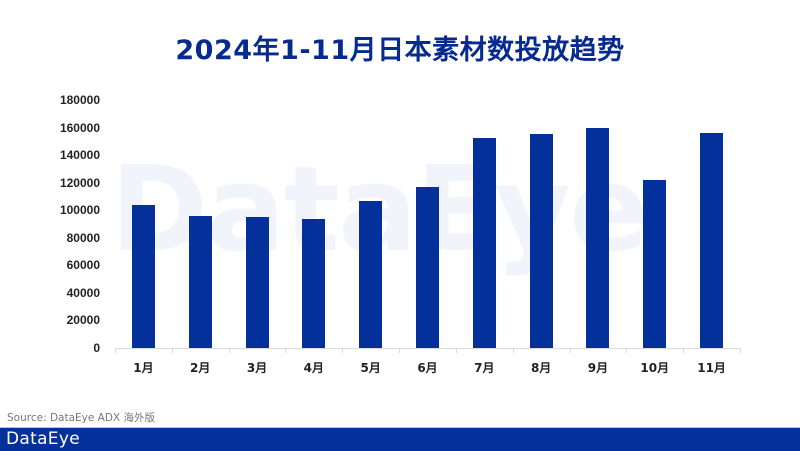 The height and width of the screenshot is (451, 800). I want to click on y-tick-label: 0, so click(96, 348).